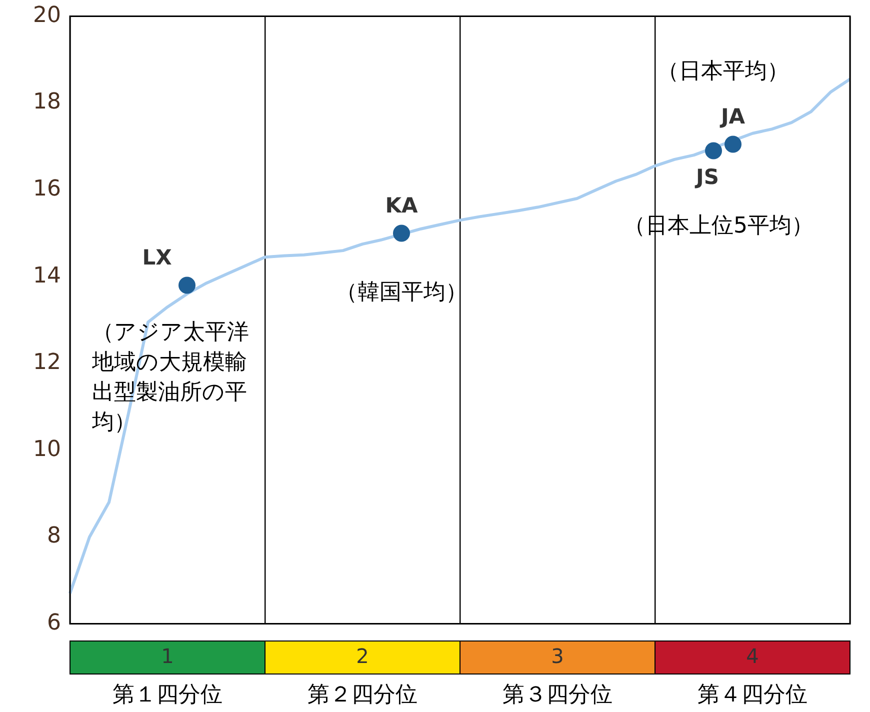 This screenshot has height=712, width=870. I want to click on y-tick-label: 16, so click(47, 189).